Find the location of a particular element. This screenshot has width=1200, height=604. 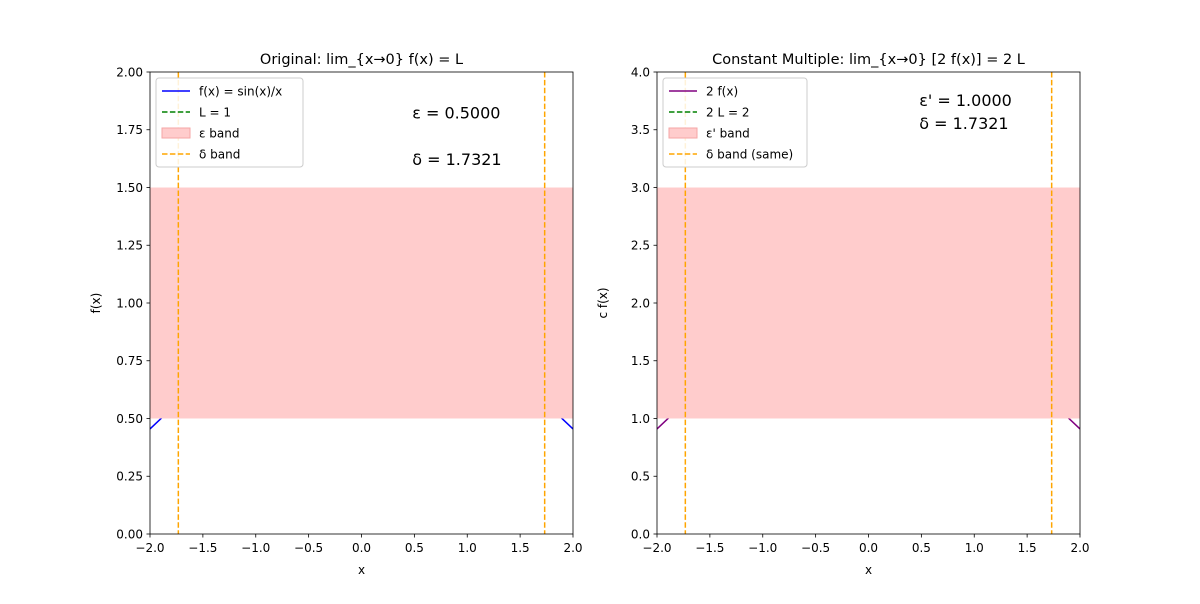

legend-label: ε band is located at coordinates (219, 133).